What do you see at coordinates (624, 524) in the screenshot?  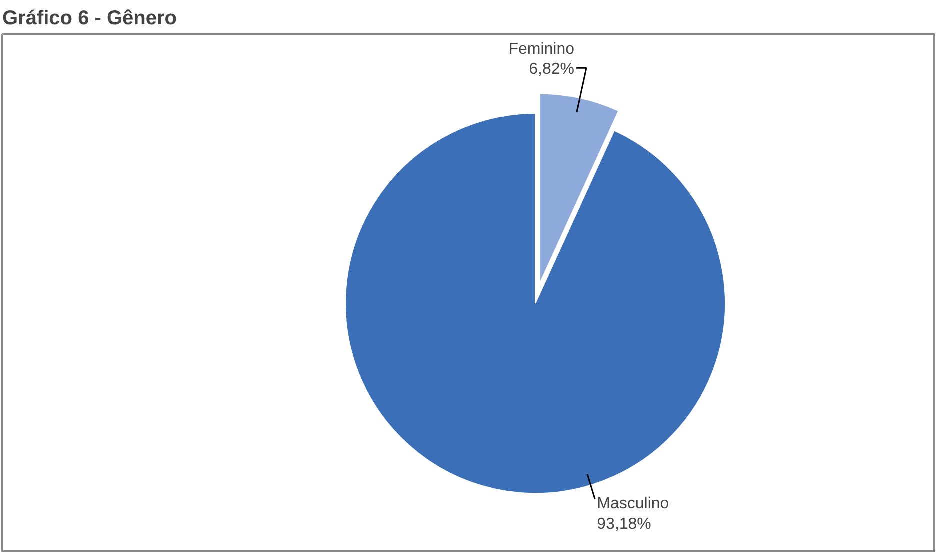 I see `data-label: 93,18%` at bounding box center [624, 524].